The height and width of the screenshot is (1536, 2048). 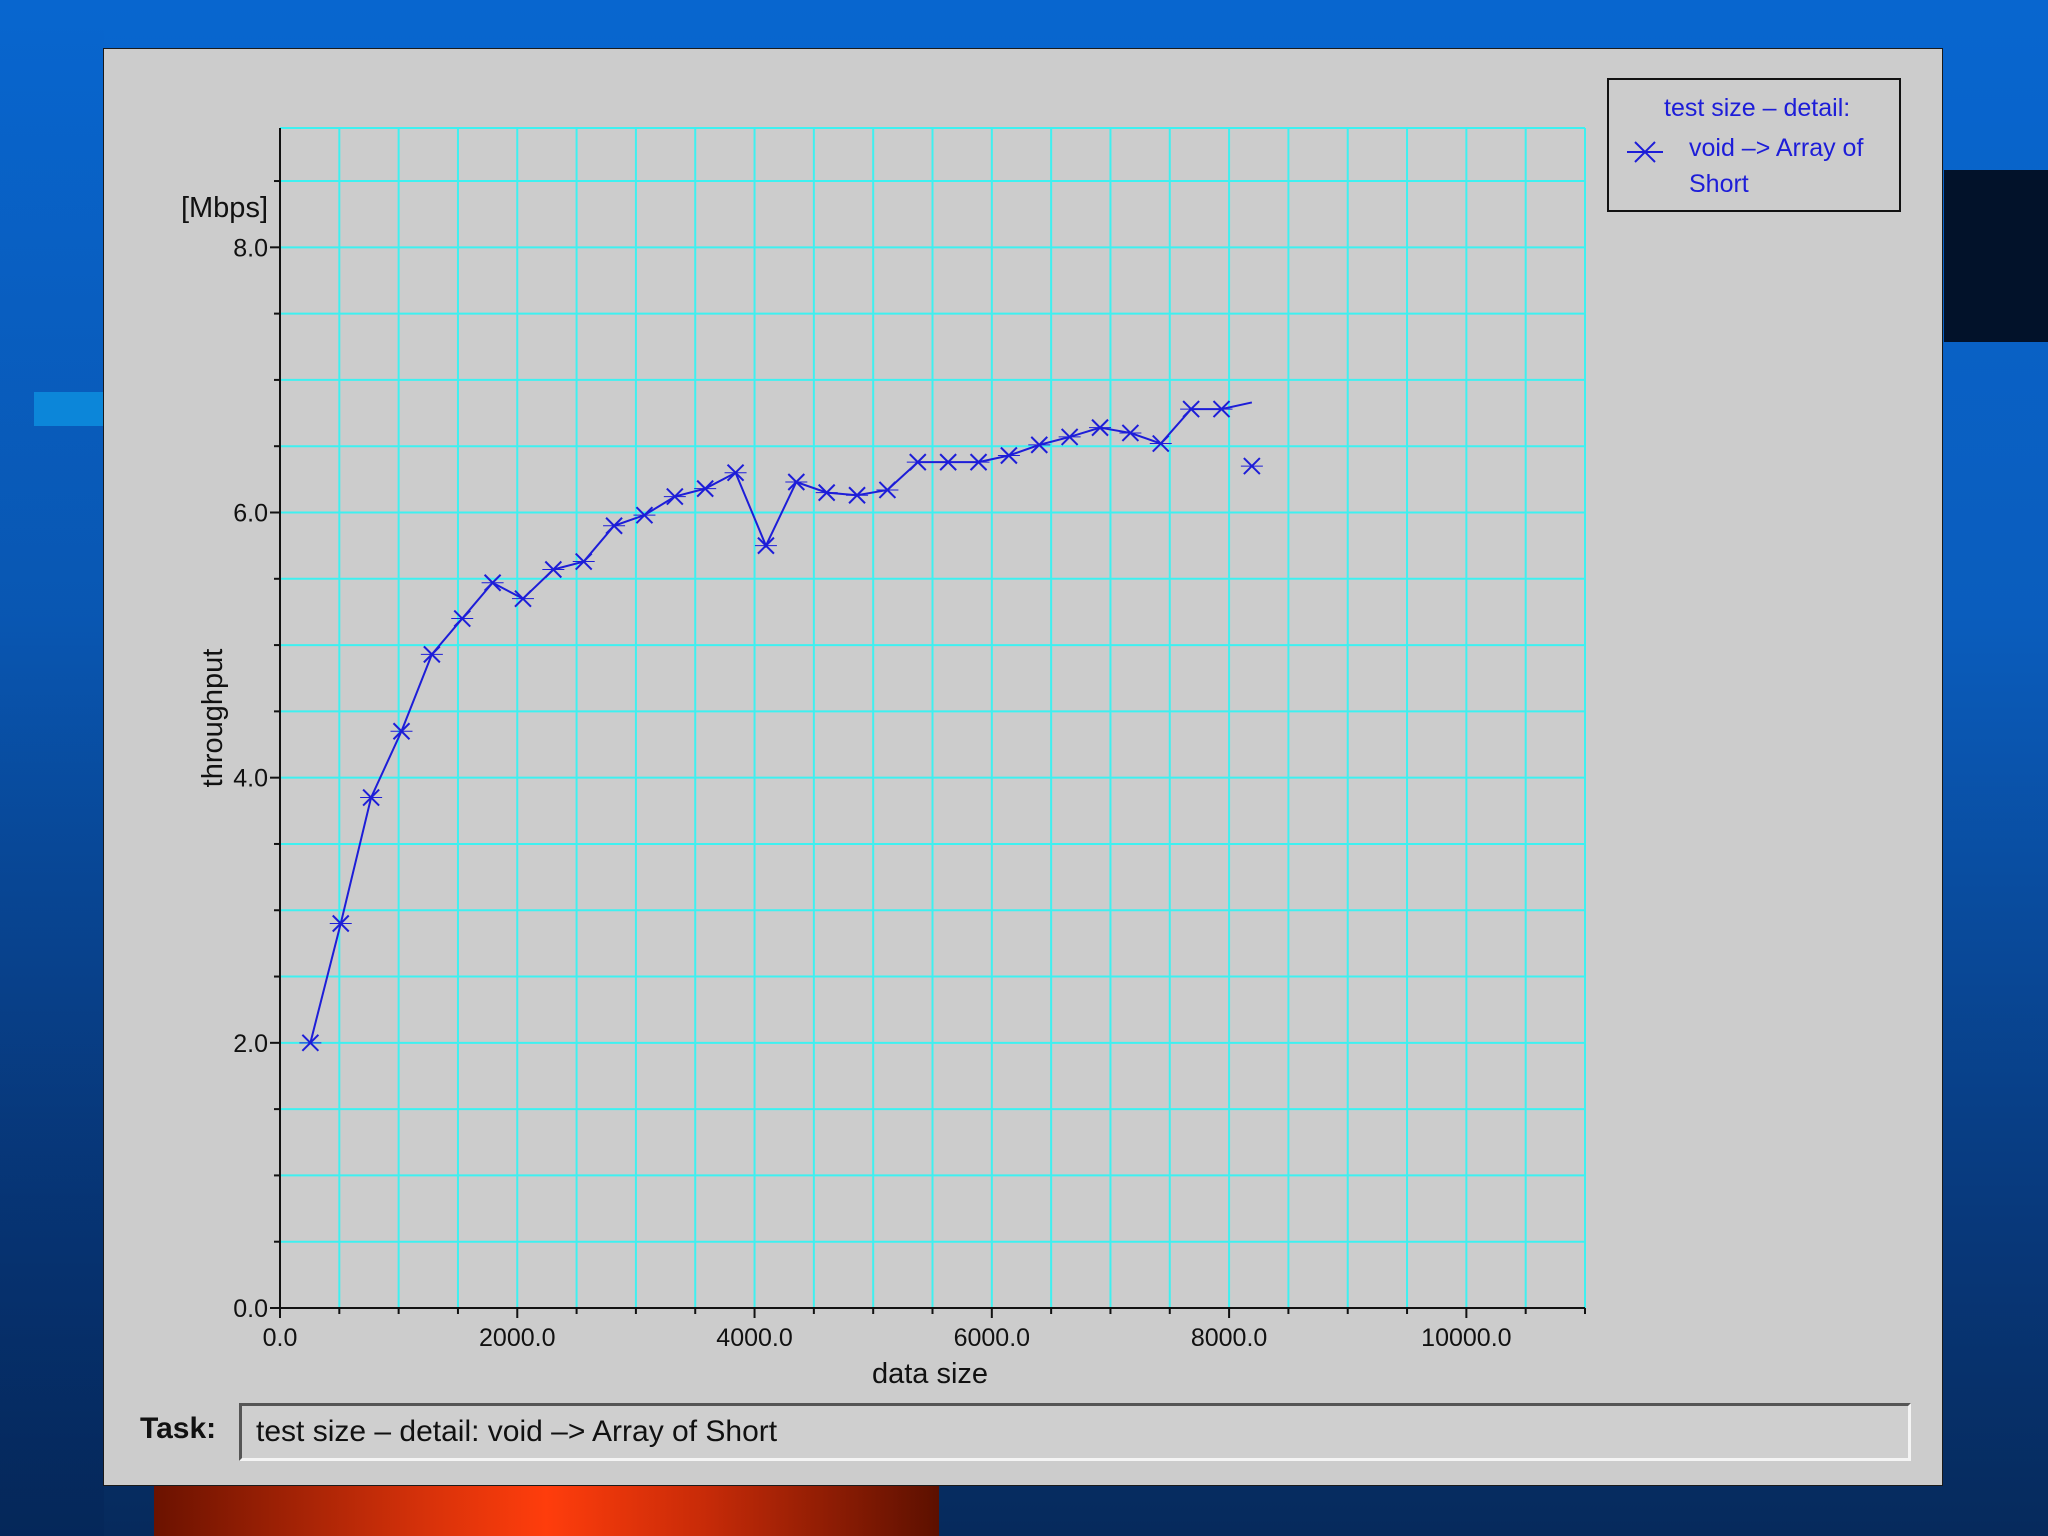 I want to click on legend-series-label: void –> Array of Short, so click(x=1776, y=166).